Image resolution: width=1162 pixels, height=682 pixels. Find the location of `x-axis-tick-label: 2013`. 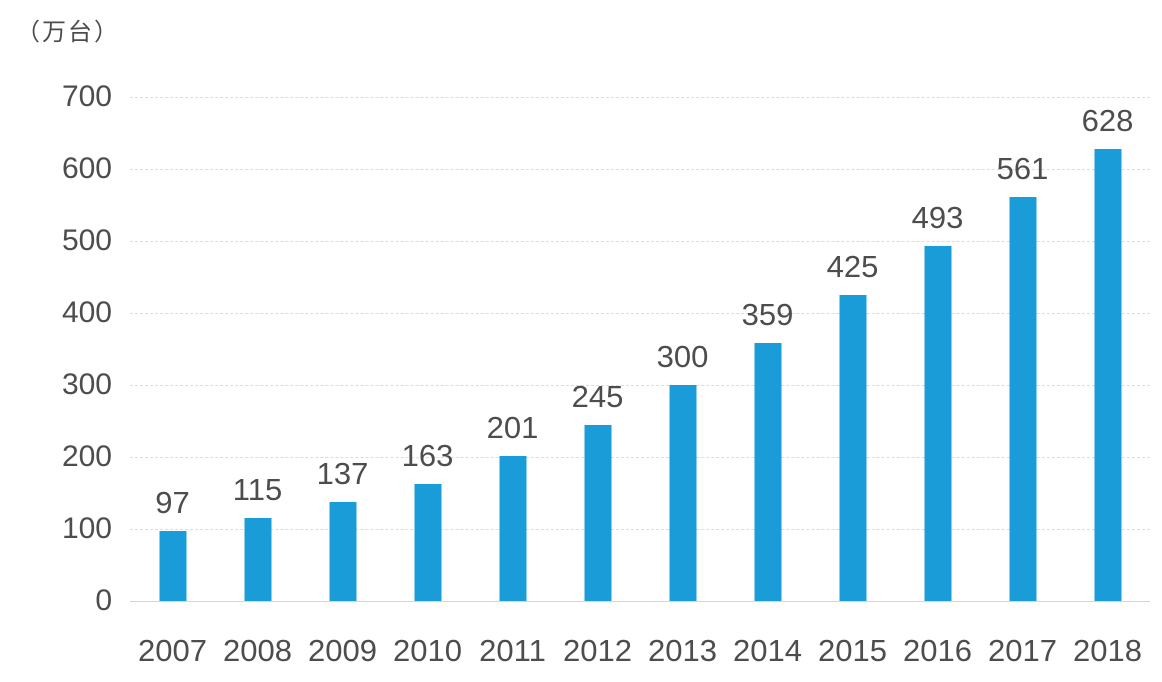

x-axis-tick-label: 2013 is located at coordinates (682, 650).